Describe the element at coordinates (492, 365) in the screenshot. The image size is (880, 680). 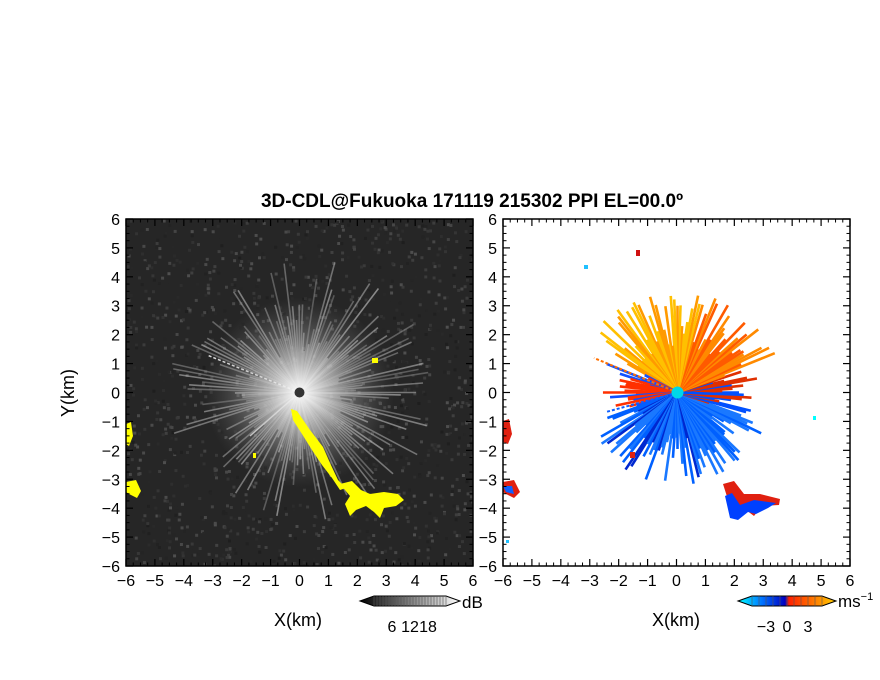
I see `y-tick-label: 1` at that location.